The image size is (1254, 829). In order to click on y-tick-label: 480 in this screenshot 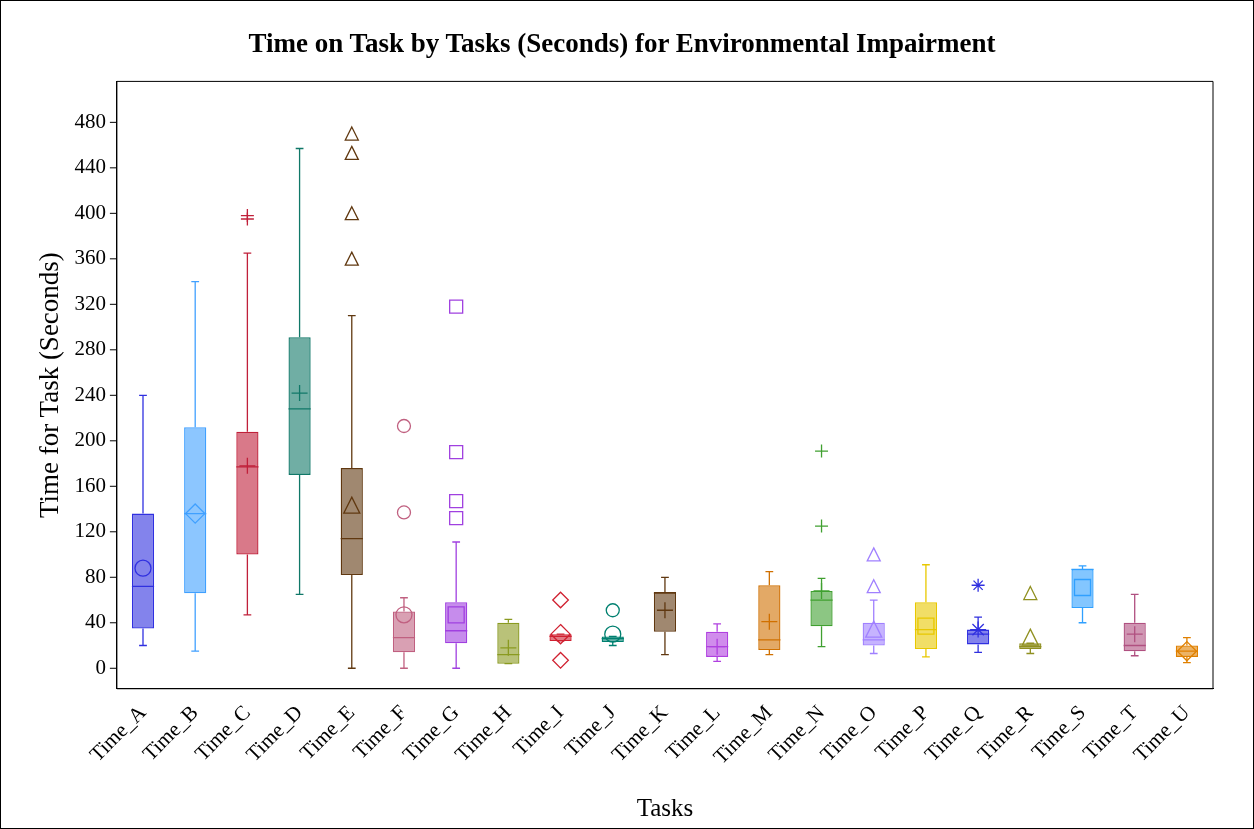, I will do `click(90, 120)`.